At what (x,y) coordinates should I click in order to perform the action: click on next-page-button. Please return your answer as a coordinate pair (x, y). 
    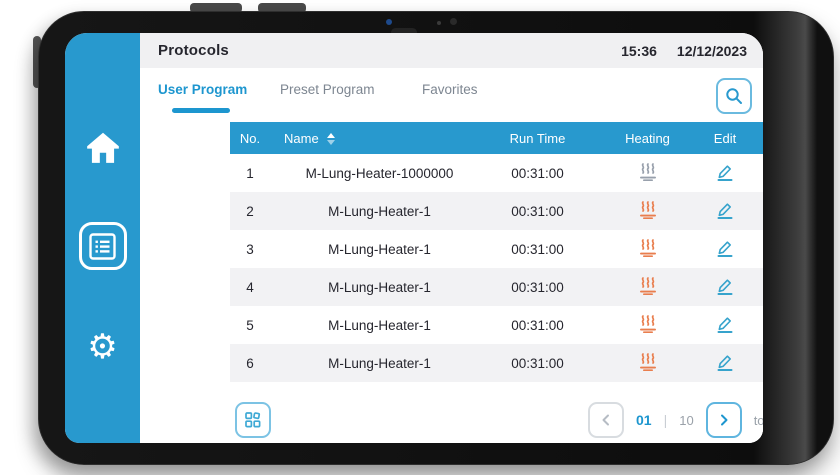
    Looking at the image, I should click on (723, 420).